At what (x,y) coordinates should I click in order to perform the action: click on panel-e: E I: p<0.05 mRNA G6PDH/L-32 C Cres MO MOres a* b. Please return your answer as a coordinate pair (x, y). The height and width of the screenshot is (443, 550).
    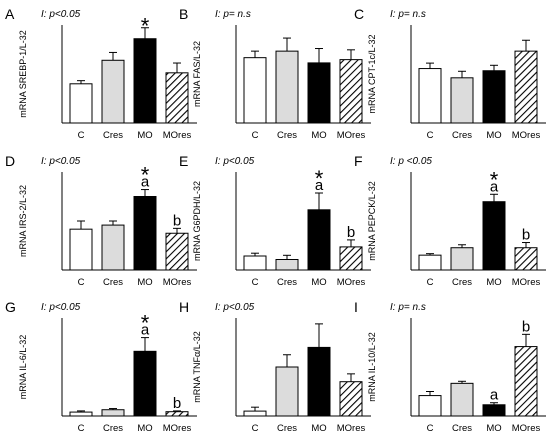
    Looking at the image, I should click on (275, 220).